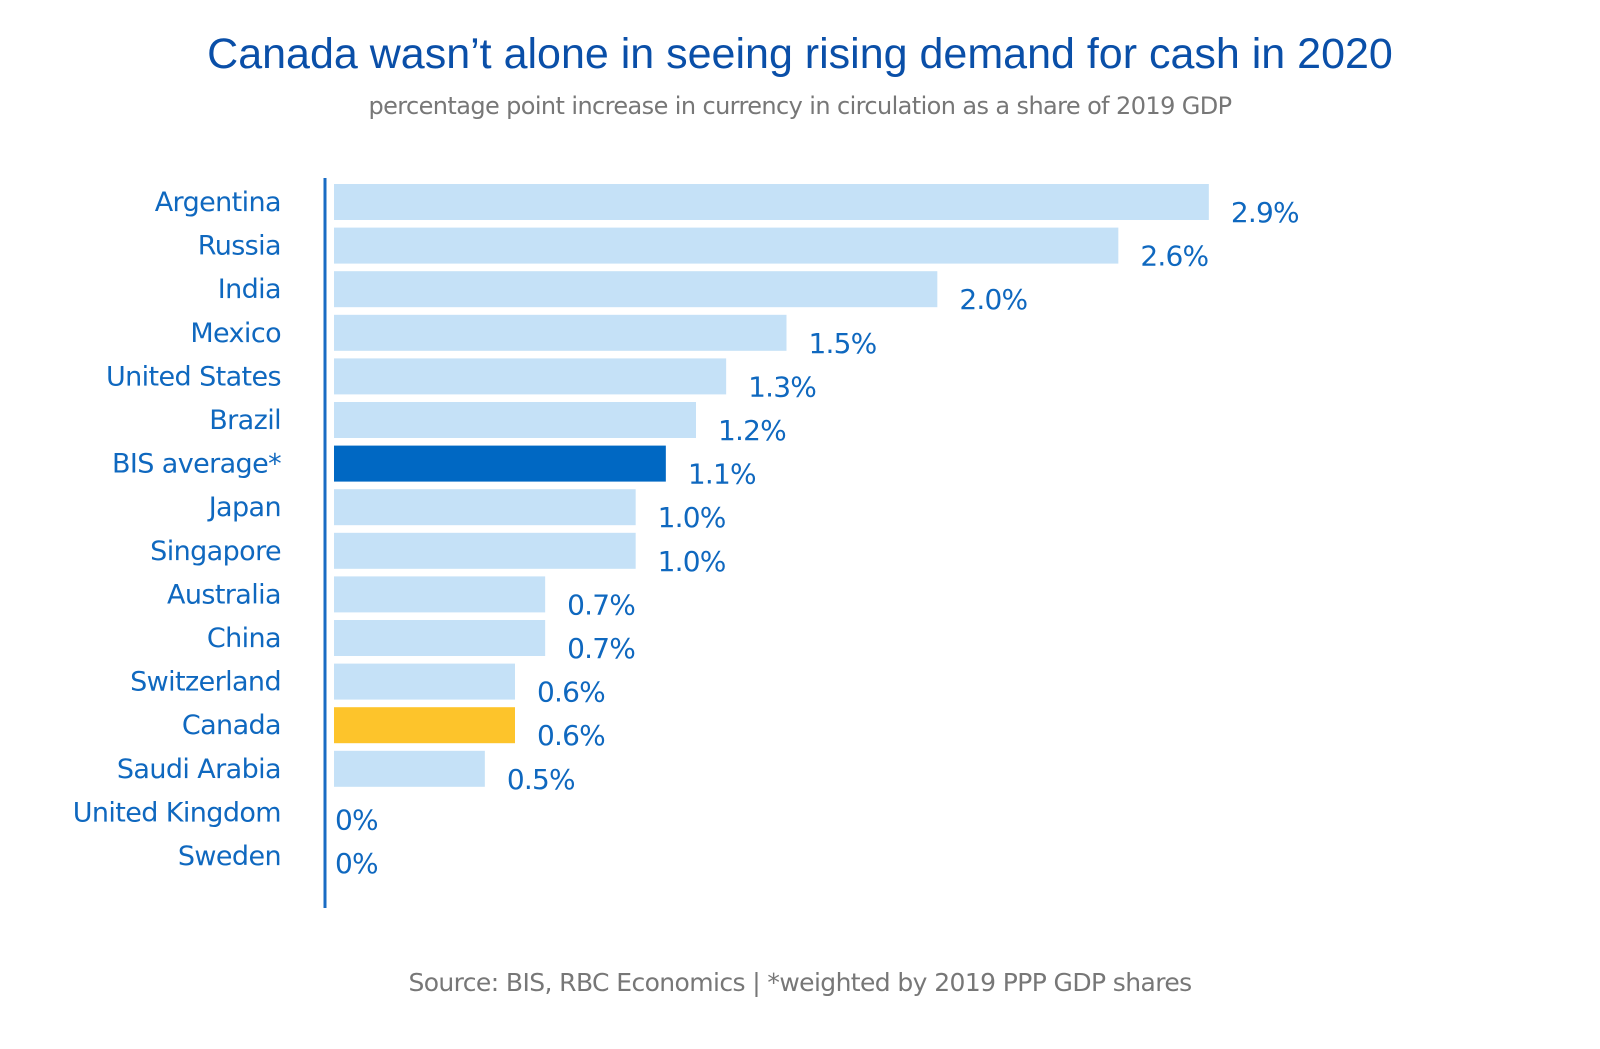 Image resolution: width=1600 pixels, height=1049 pixels. I want to click on bar-china, so click(440, 638).